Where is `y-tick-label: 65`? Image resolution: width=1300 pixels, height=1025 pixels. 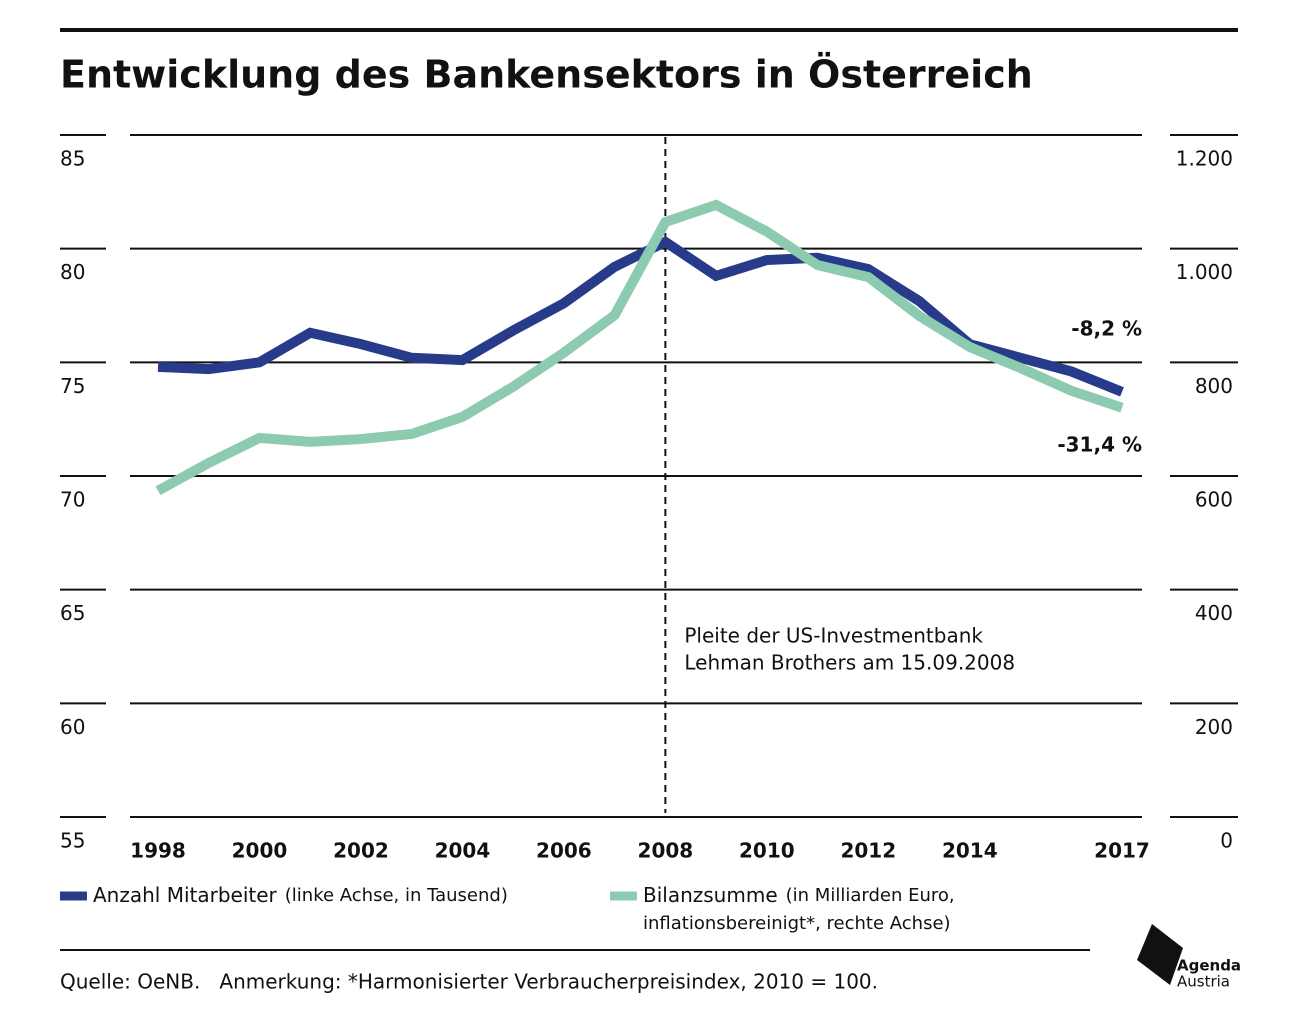
y-tick-label: 65 is located at coordinates (72, 613).